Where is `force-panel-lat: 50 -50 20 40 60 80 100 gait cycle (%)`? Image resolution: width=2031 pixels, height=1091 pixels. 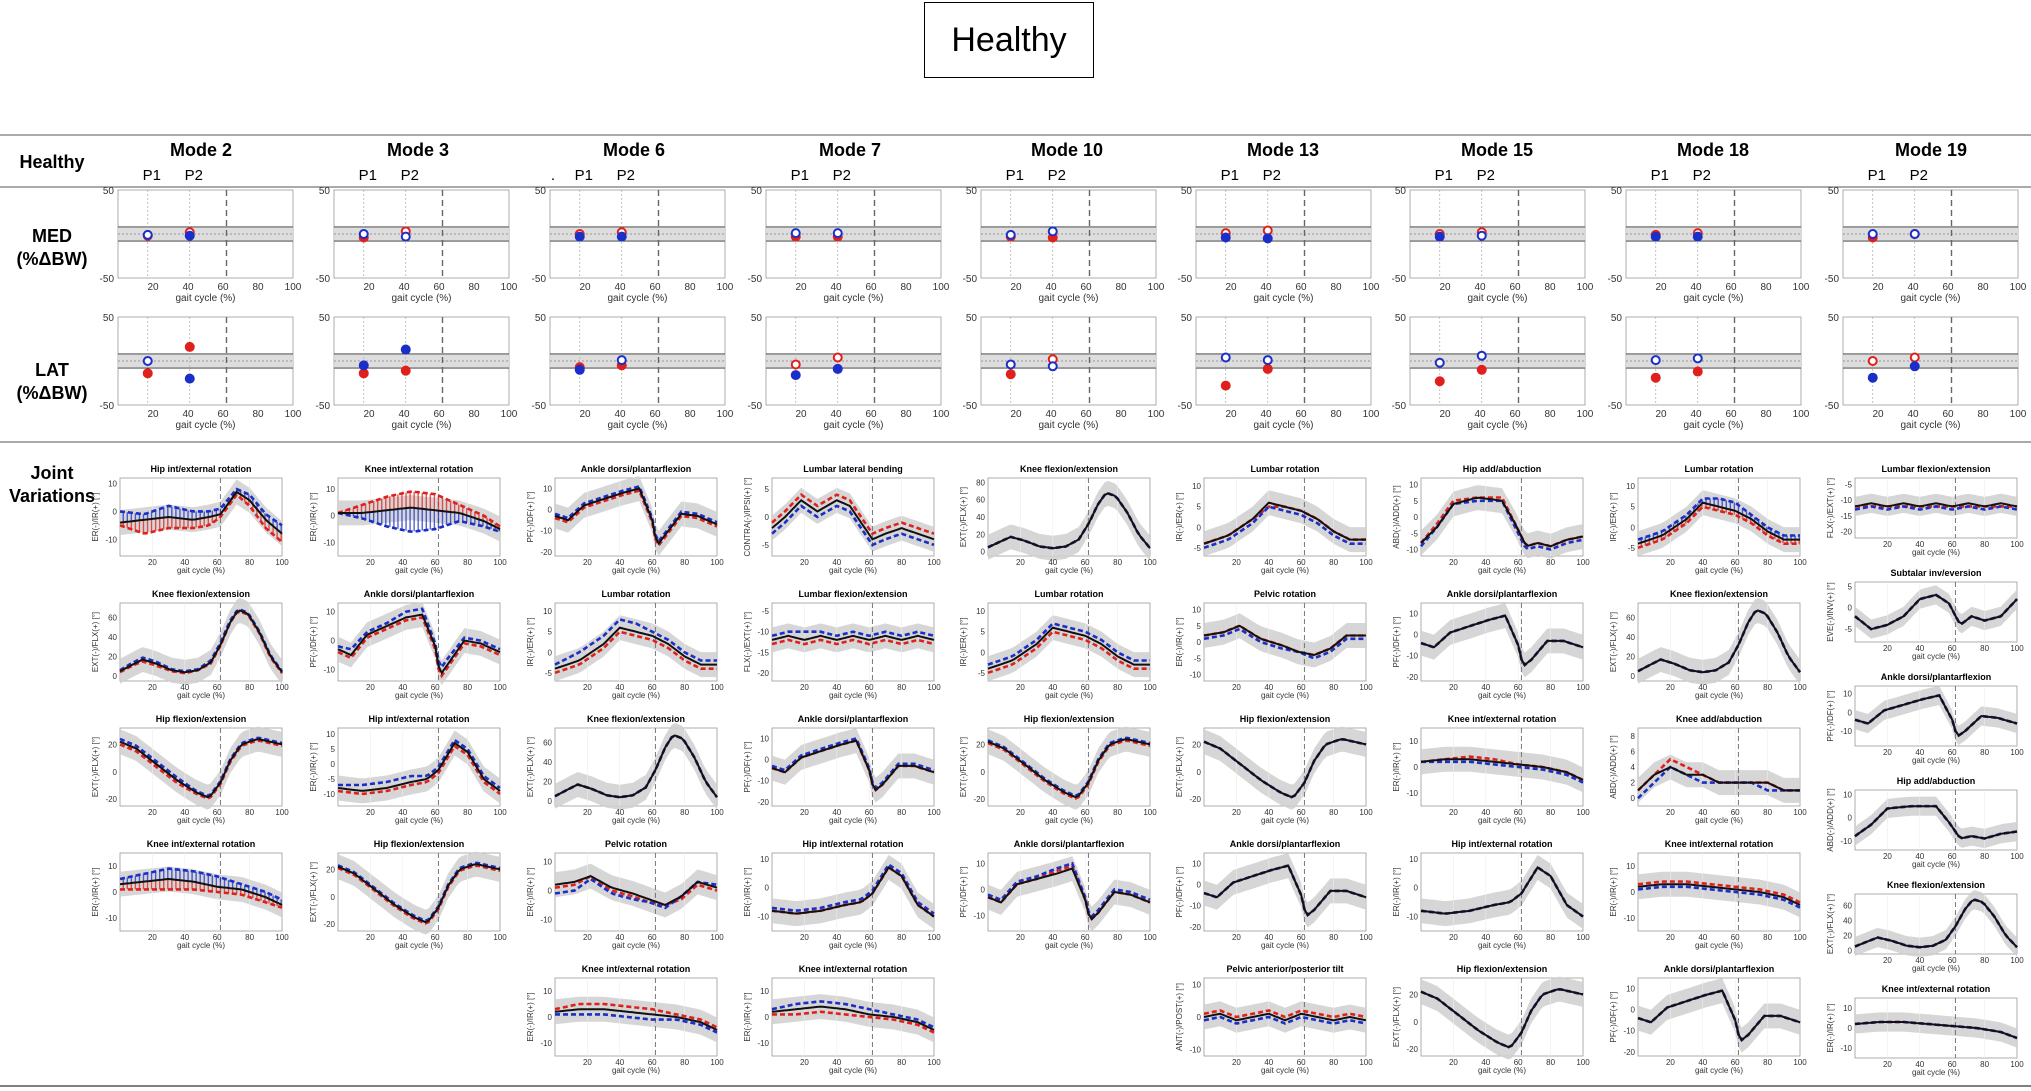 force-panel-lat: 50 -50 20 40 60 80 100 gait cycle (%) is located at coordinates (1064, 372).